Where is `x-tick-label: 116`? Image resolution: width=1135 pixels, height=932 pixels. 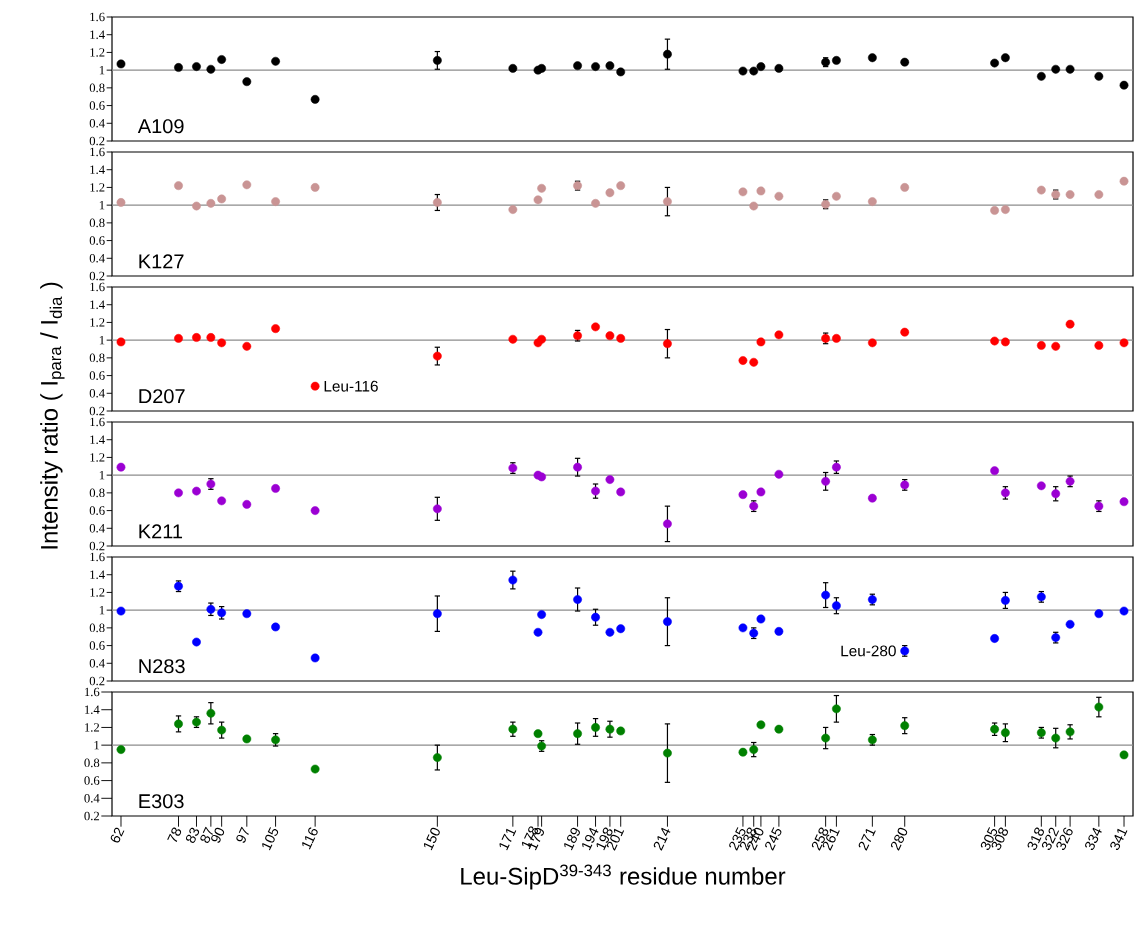 x-tick-label: 116 is located at coordinates (310, 838).